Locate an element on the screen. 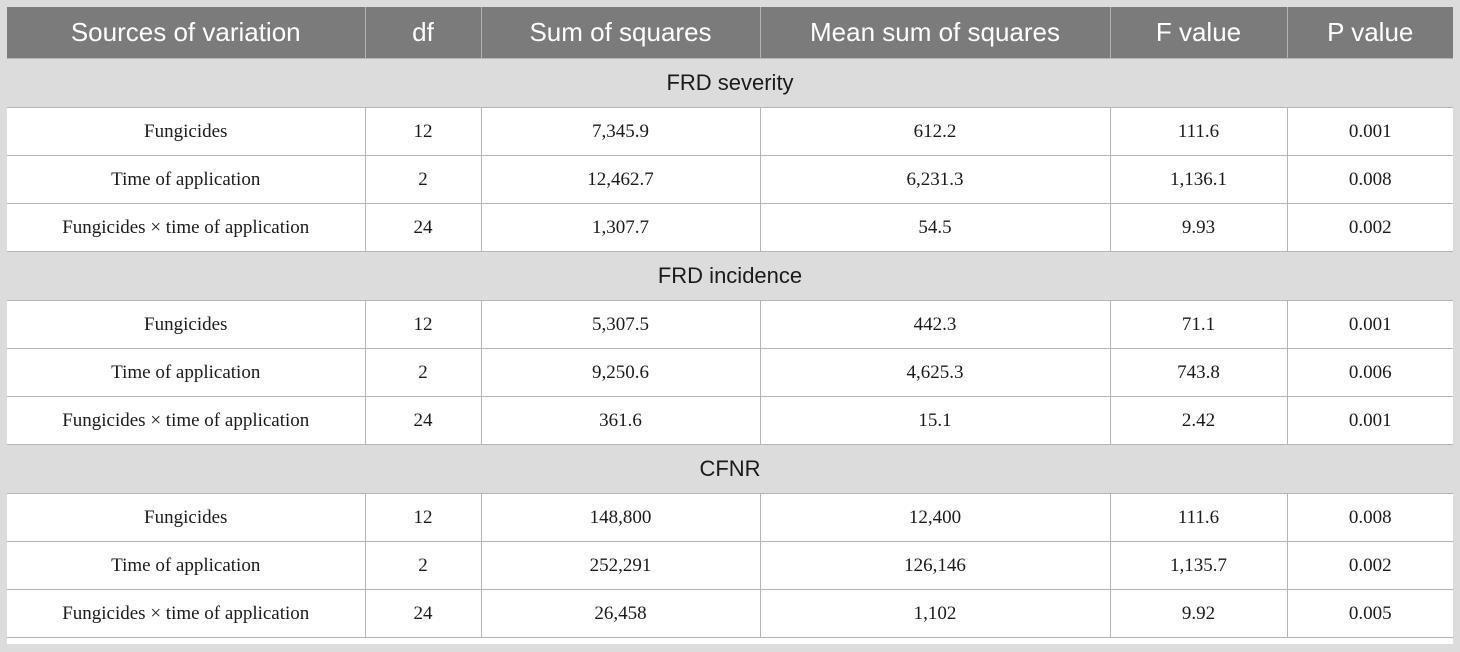 The width and height of the screenshot is (1460, 652). cell-p-value: 0.005 is located at coordinates (1370, 613).